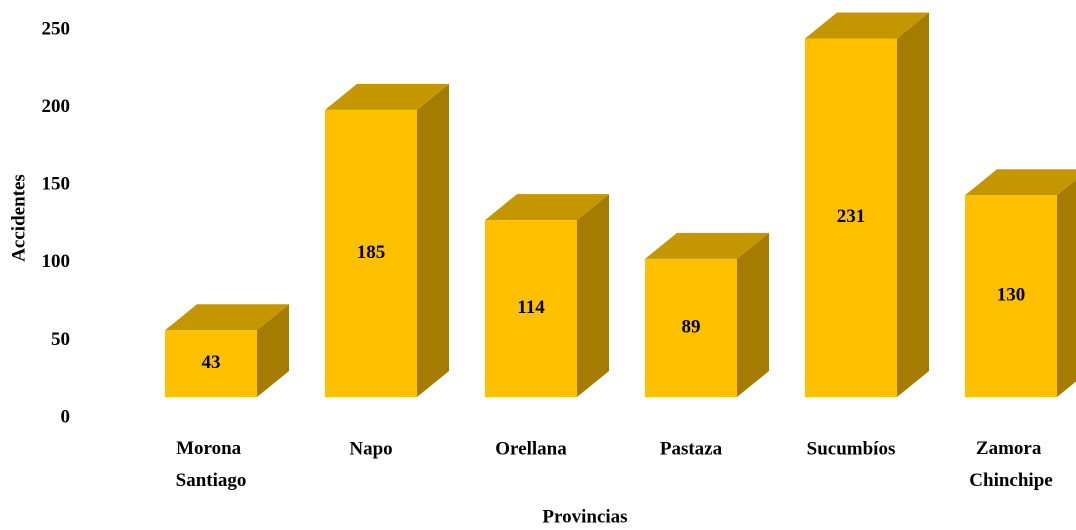 Image resolution: width=1076 pixels, height=530 pixels. Describe the element at coordinates (531, 448) in the screenshot. I see `x-tick-label: Orellana` at that location.